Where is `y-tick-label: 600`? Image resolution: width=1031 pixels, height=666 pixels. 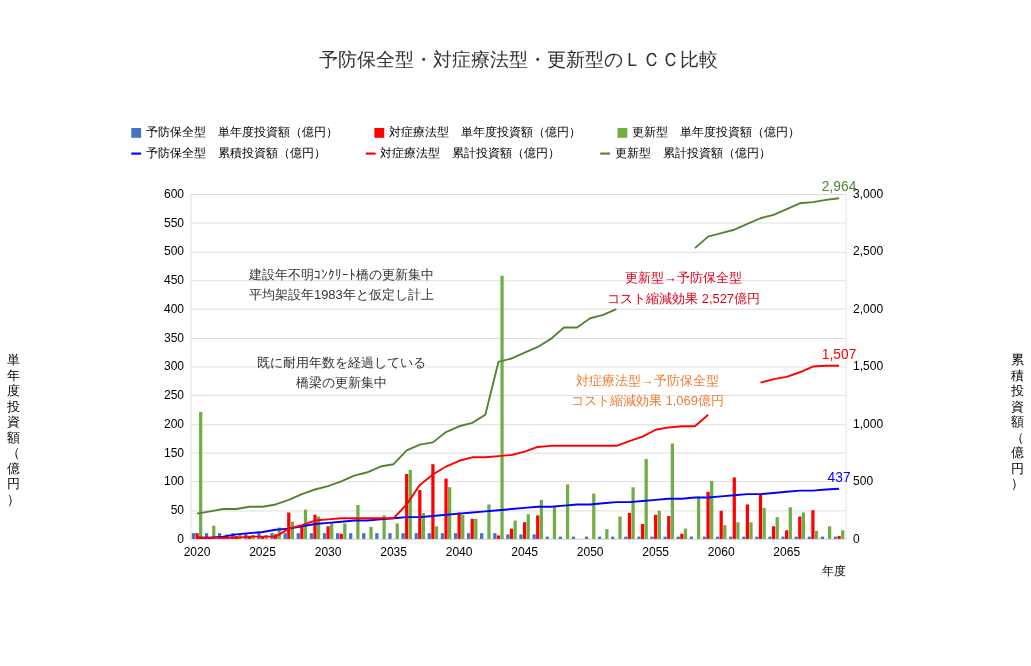 y-tick-label: 600 is located at coordinates (174, 193).